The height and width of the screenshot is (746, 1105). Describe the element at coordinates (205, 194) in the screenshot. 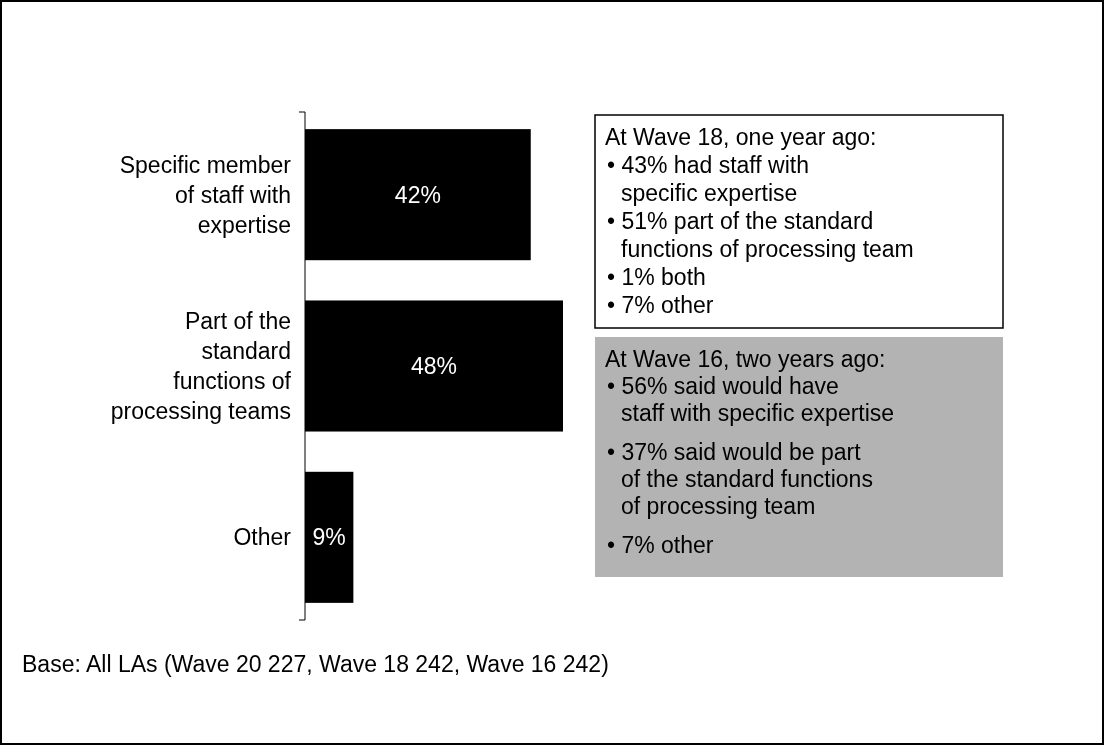

I see `y-tick-label: Specific member of staff with expertise` at that location.